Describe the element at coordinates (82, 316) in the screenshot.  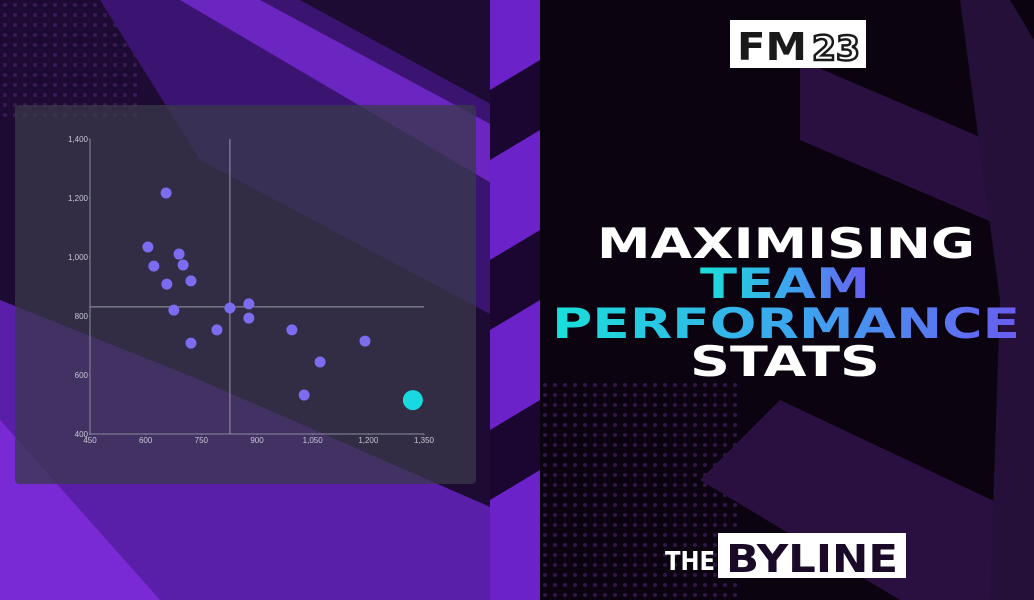
I see `y-tick-label: 800` at that location.